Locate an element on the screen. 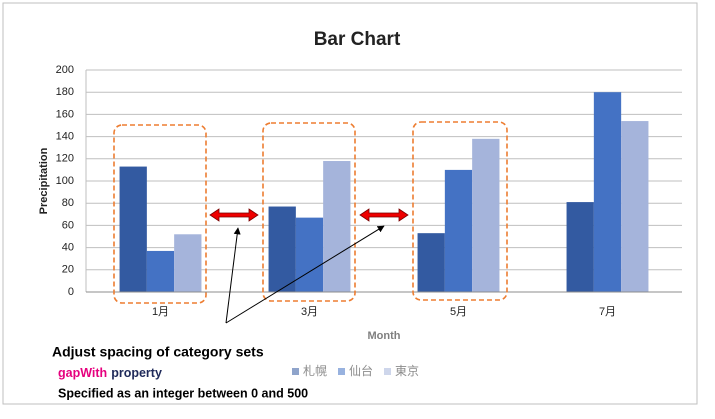 This screenshot has width=715, height=419. y-tick-label: 0 is located at coordinates (71, 292).